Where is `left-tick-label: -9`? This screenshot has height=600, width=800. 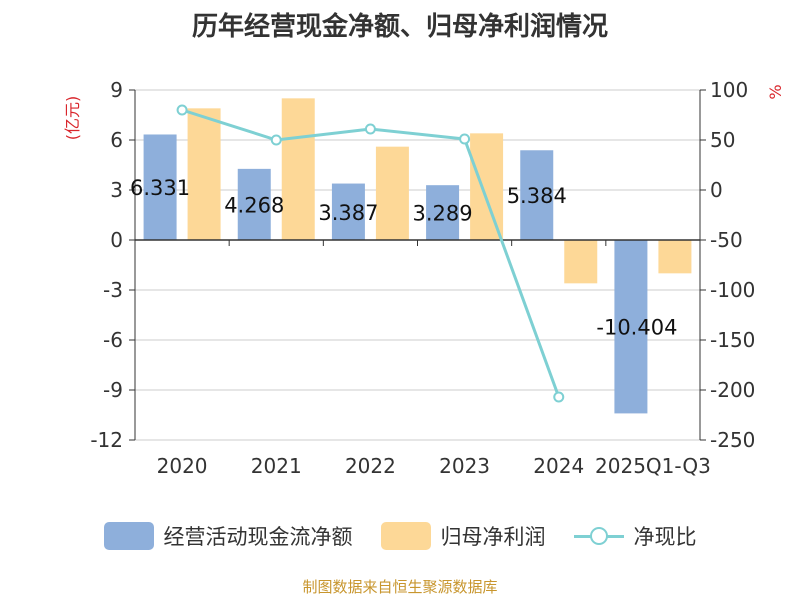 left-tick-label: -9 is located at coordinates (113, 390).